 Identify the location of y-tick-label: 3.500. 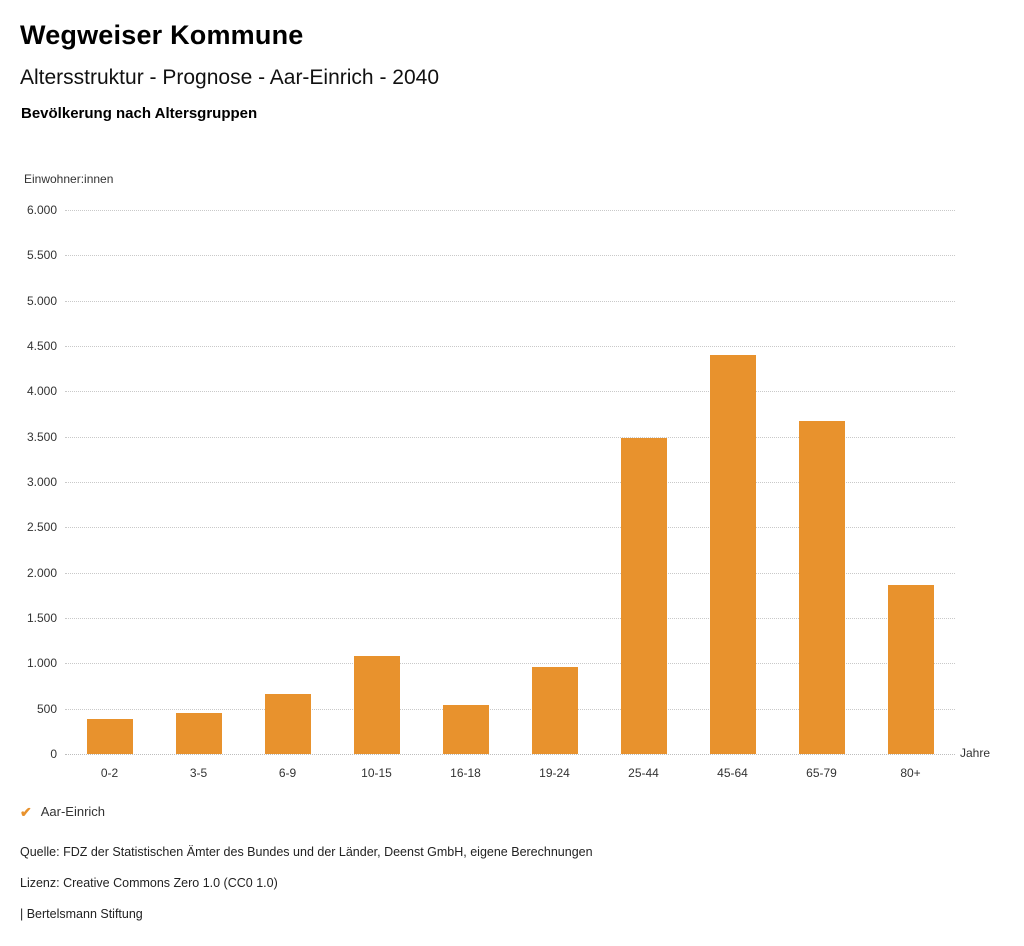
(41, 436).